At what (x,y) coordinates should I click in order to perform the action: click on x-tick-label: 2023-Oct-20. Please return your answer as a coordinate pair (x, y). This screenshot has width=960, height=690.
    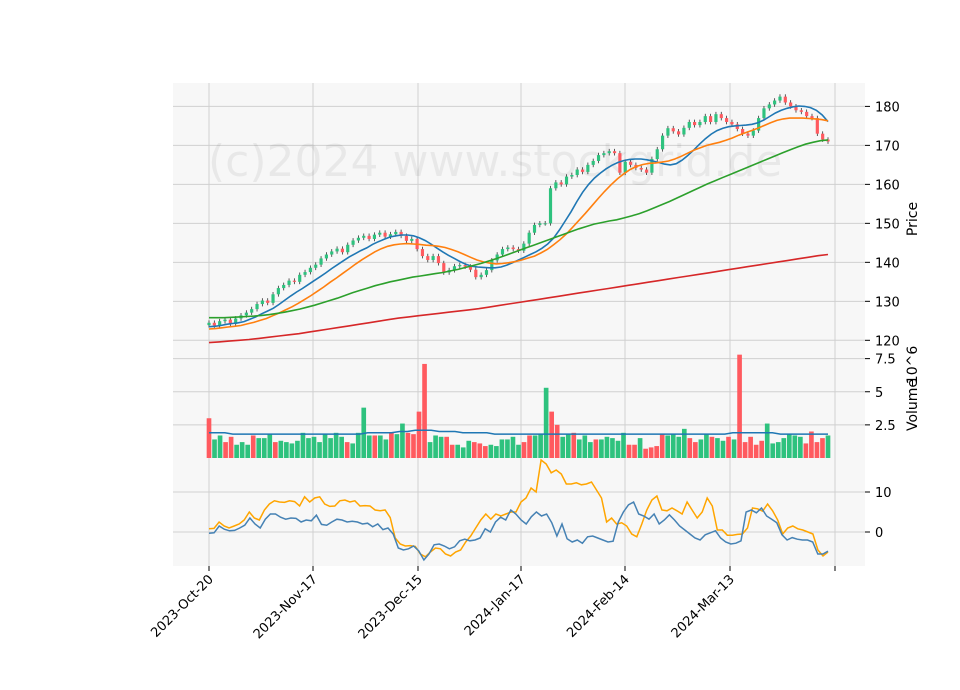
    Looking at the image, I should click on (182, 606).